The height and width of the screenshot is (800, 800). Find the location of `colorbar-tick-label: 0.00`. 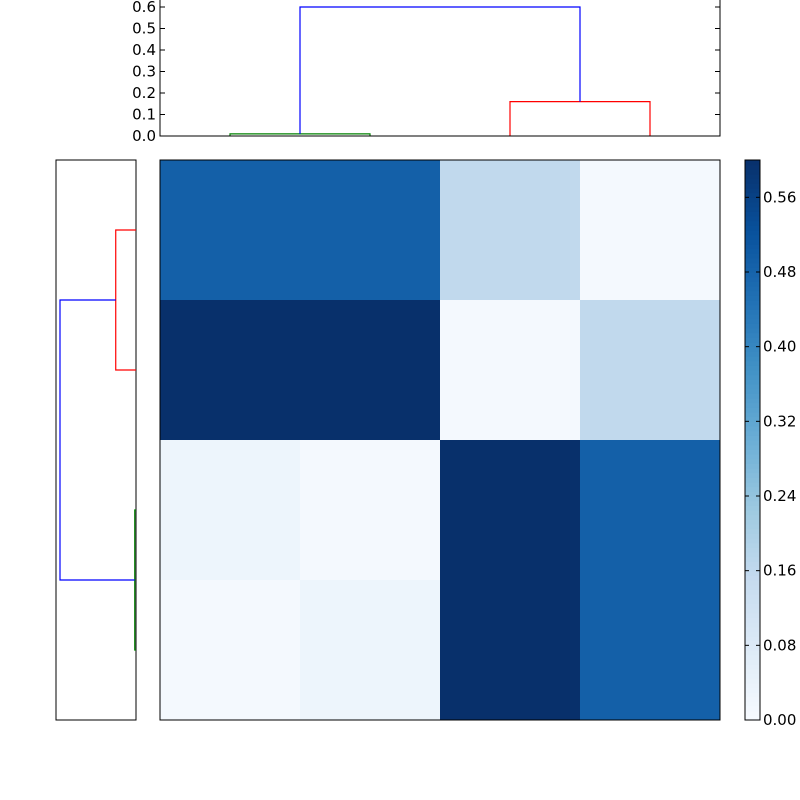

colorbar-tick-label: 0.00 is located at coordinates (779, 720).